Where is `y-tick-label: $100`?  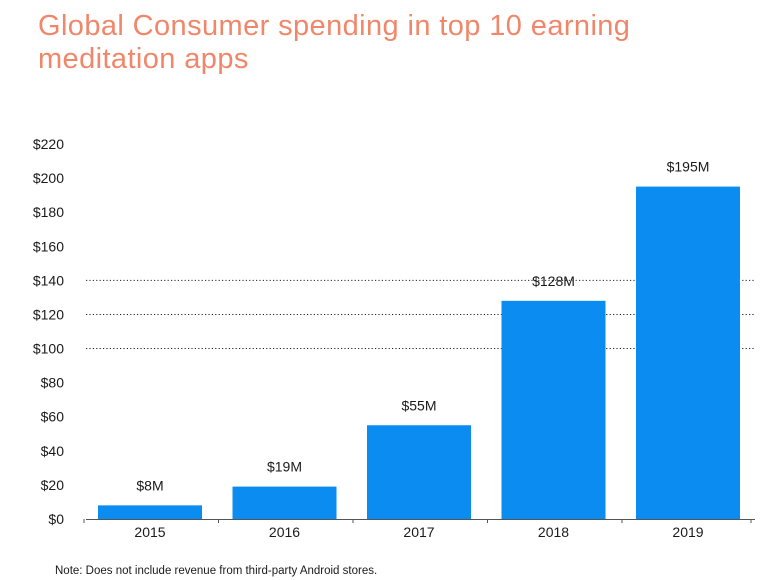
y-tick-label: $100 is located at coordinates (48, 349).